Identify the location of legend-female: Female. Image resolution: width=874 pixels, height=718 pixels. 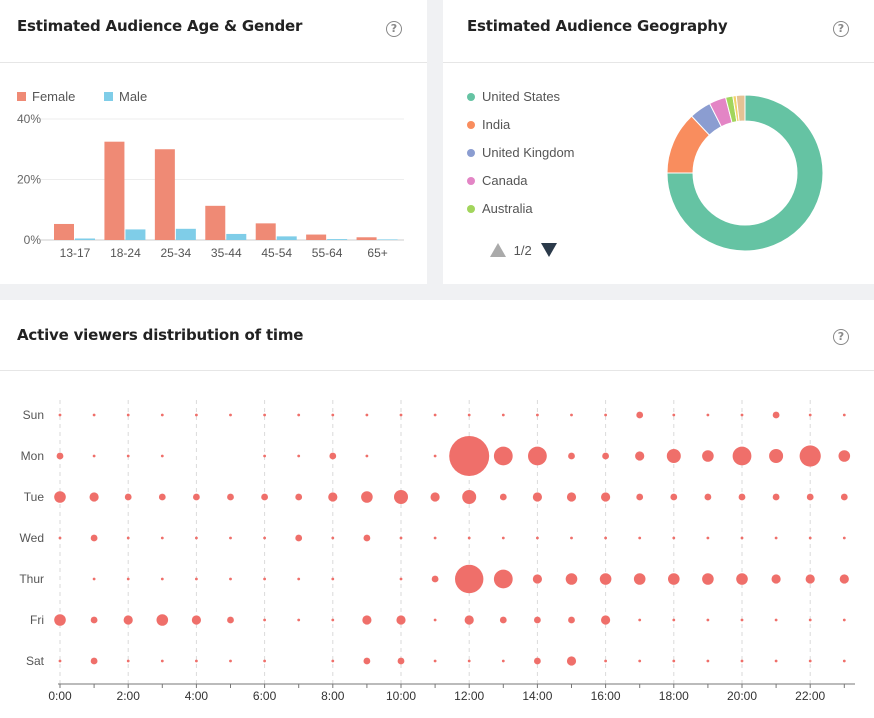
(46, 96).